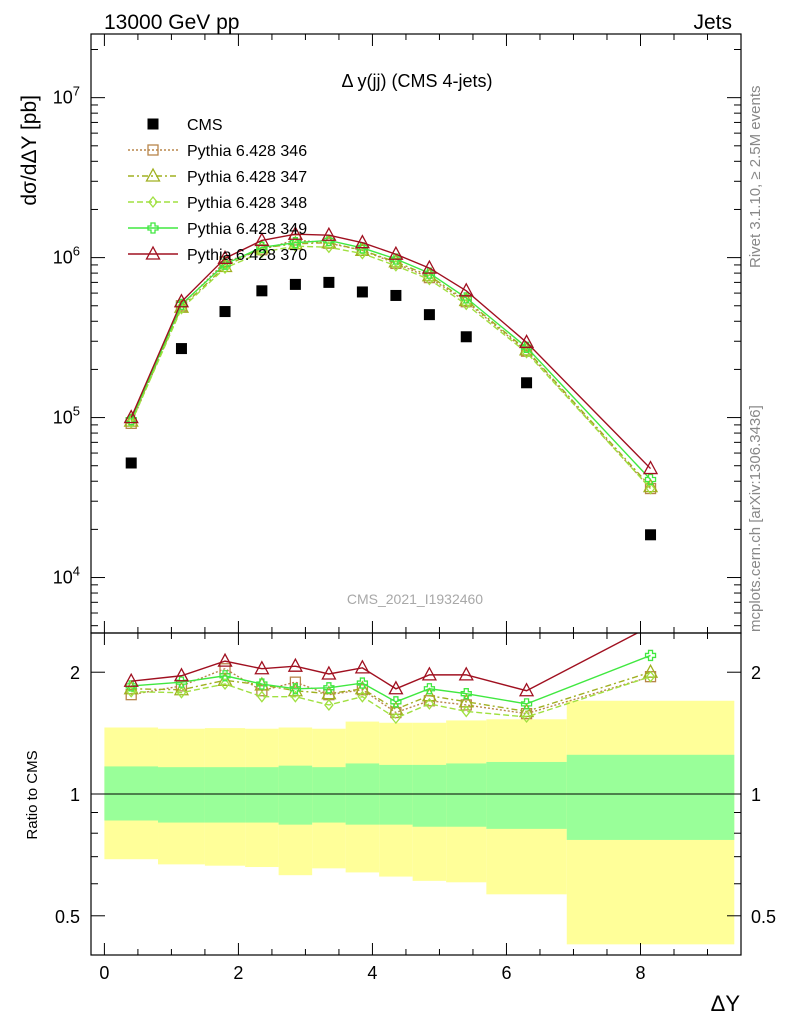  What do you see at coordinates (66, 576) in the screenshot?
I see `y-tick-label: 10⁴` at bounding box center [66, 576].